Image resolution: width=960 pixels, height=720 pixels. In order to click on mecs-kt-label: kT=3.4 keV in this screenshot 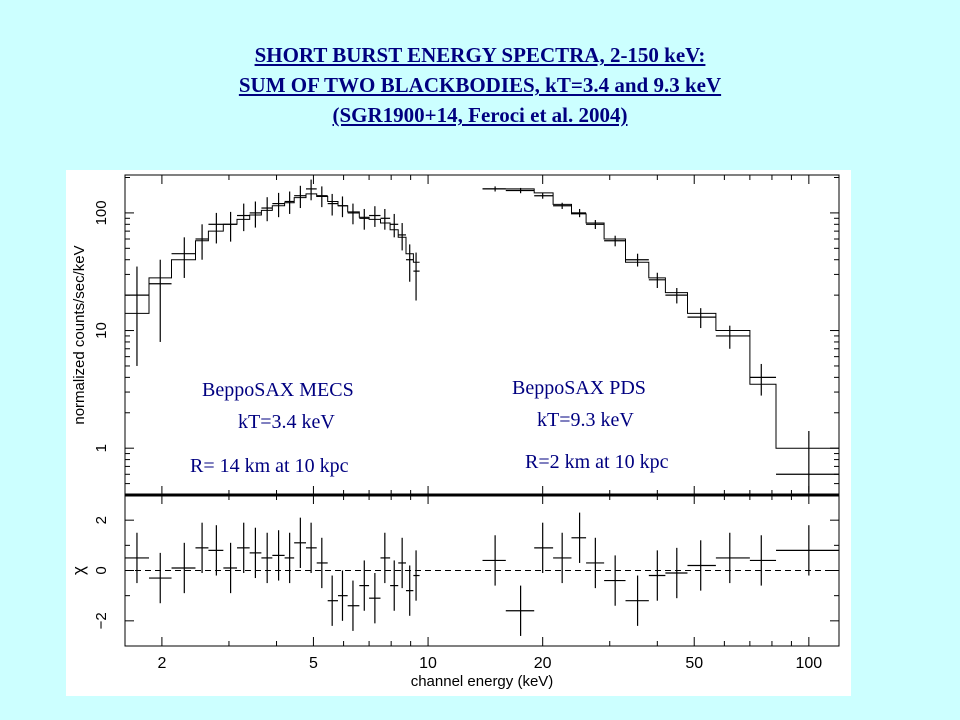, I will do `click(286, 422)`.